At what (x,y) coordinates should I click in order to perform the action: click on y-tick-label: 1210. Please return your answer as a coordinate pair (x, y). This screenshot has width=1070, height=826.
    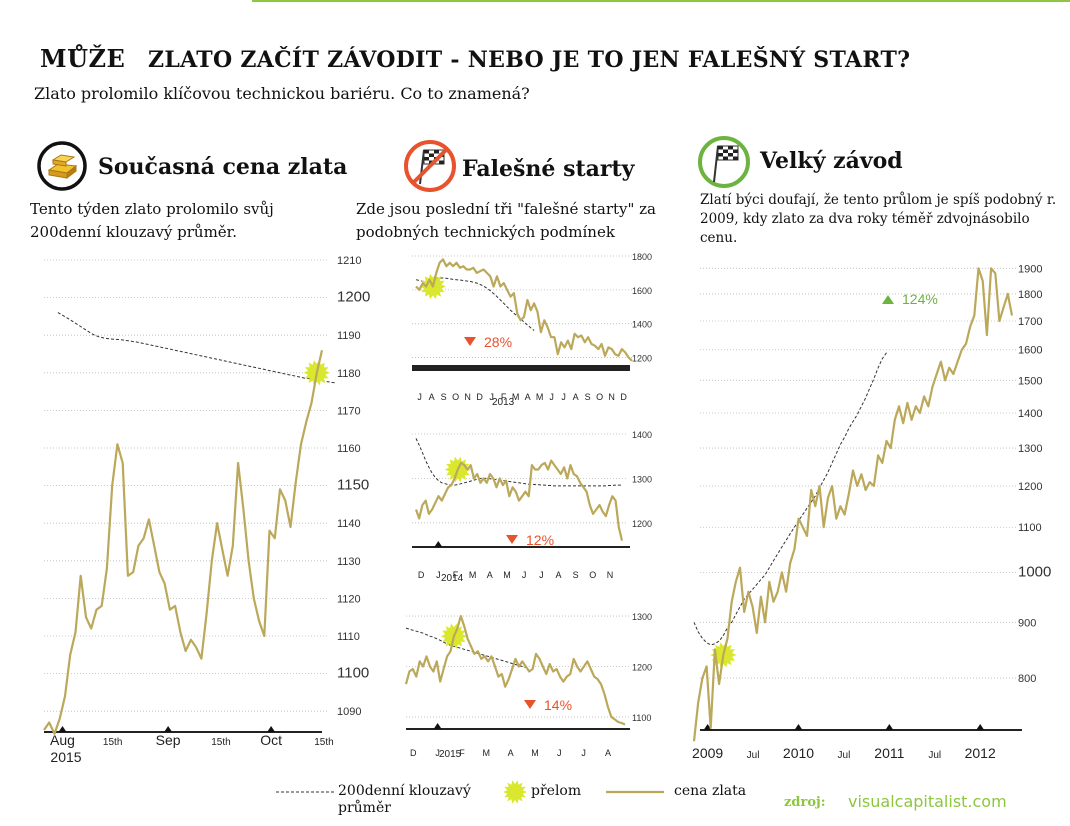
    Looking at the image, I should click on (349, 261).